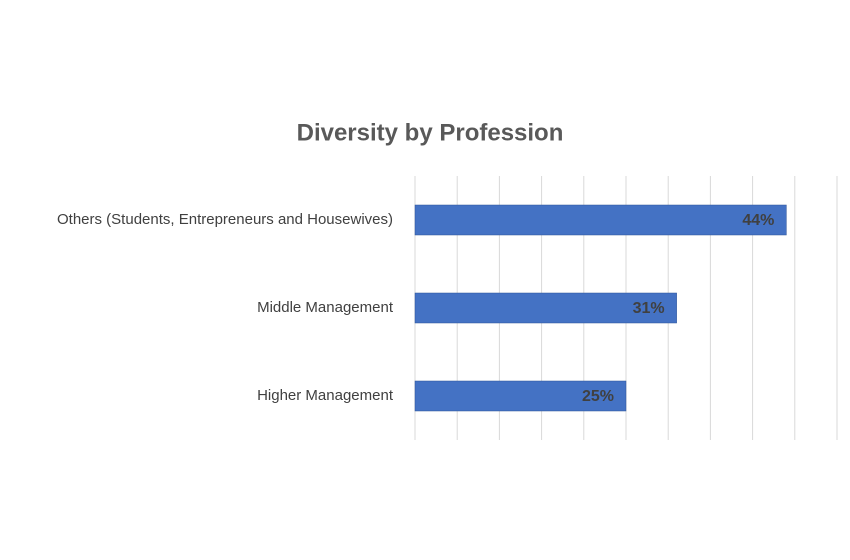 This screenshot has width=850, height=560. Describe the element at coordinates (430, 132) in the screenshot. I see `chart-title: Diversity by Profession` at that location.